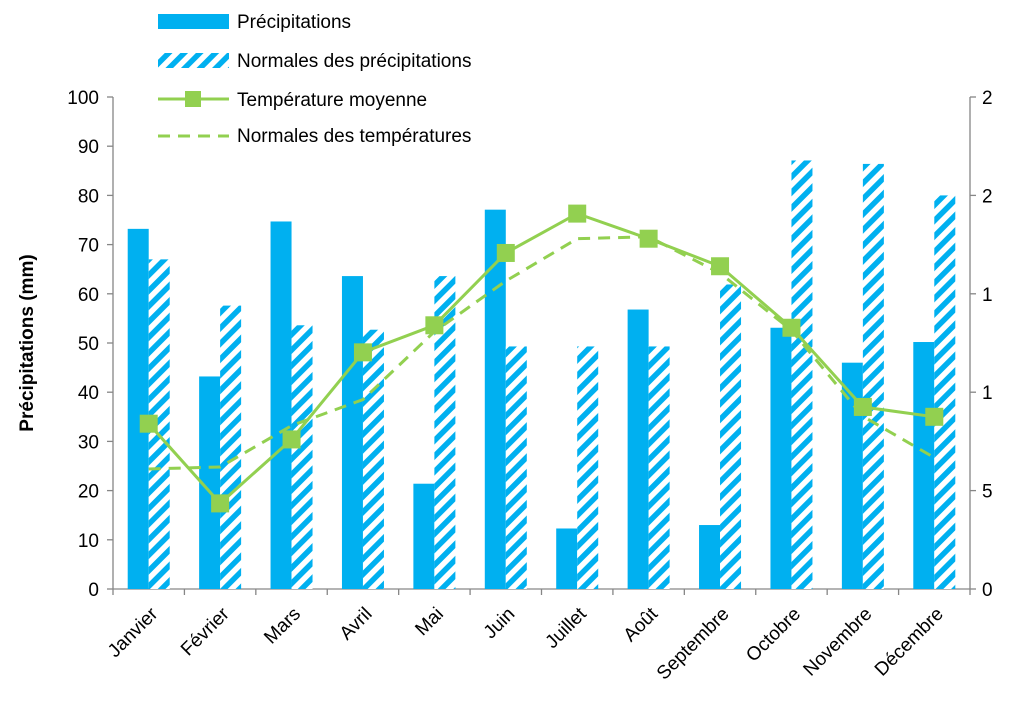 The image size is (1010, 709). Describe the element at coordinates (88, 442) in the screenshot. I see `left-tick-label: 30` at that location.